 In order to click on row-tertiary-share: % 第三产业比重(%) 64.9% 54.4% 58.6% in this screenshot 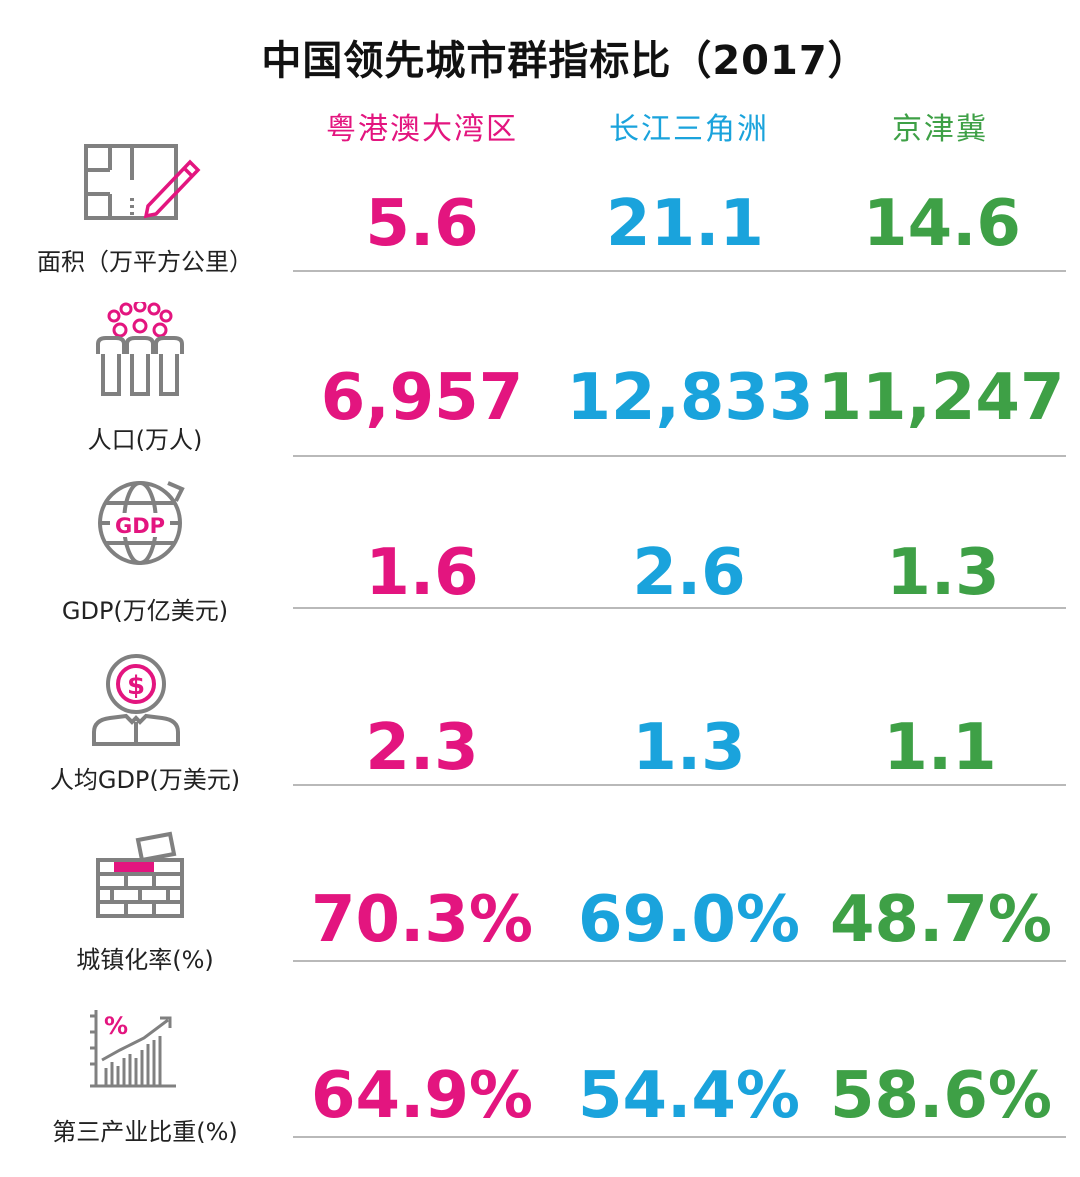, I will do `click(540, 1074)`.